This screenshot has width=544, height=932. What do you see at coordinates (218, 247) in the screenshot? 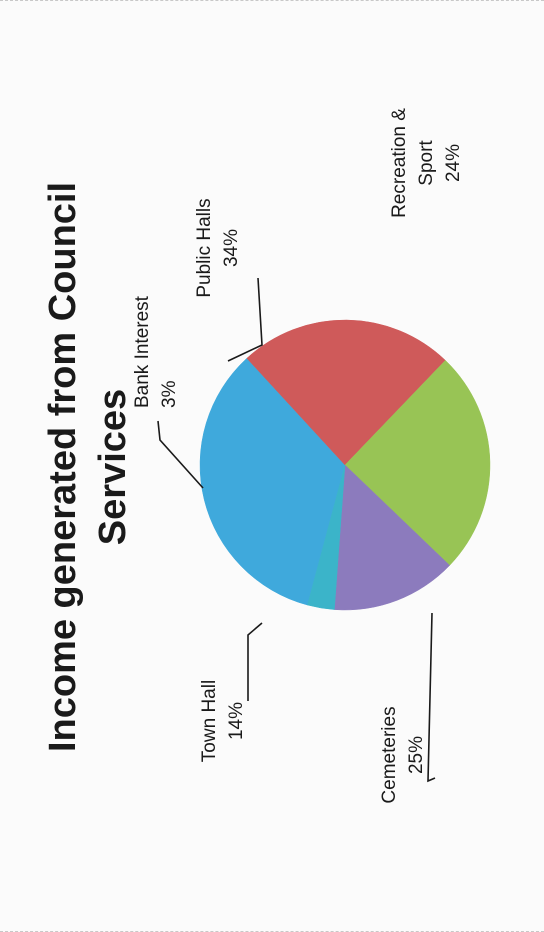
I see `slice-label-public-halls: Public Halls 34%` at bounding box center [218, 247].